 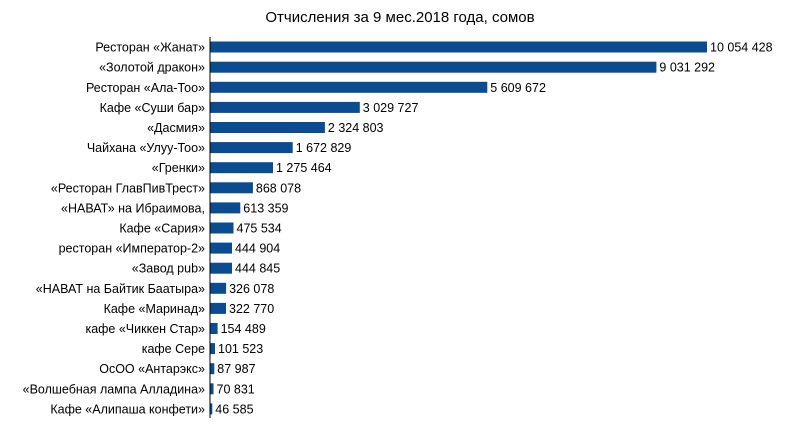 I want to click on value-label: 868 078, so click(x=278, y=188).